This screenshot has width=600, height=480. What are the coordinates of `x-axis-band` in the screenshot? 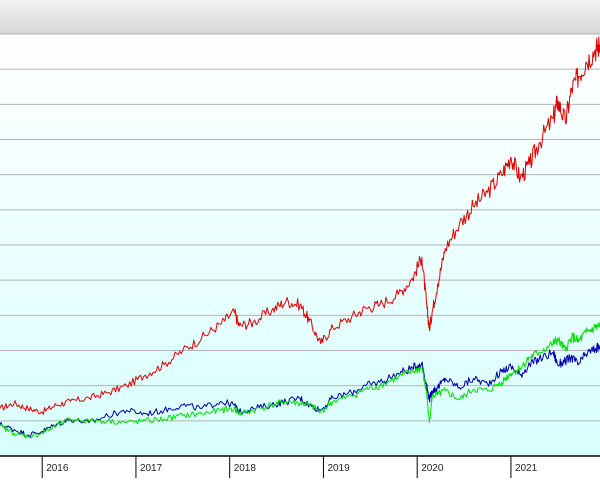 It's located at (300, 468).